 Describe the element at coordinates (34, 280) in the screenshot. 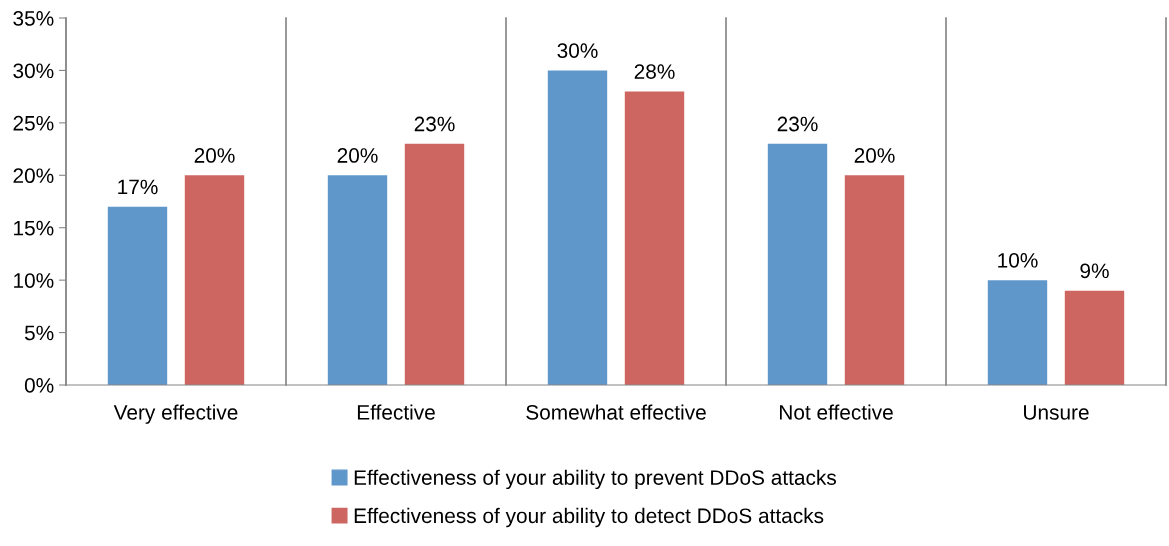

I see `y-tick-label: 10%` at that location.